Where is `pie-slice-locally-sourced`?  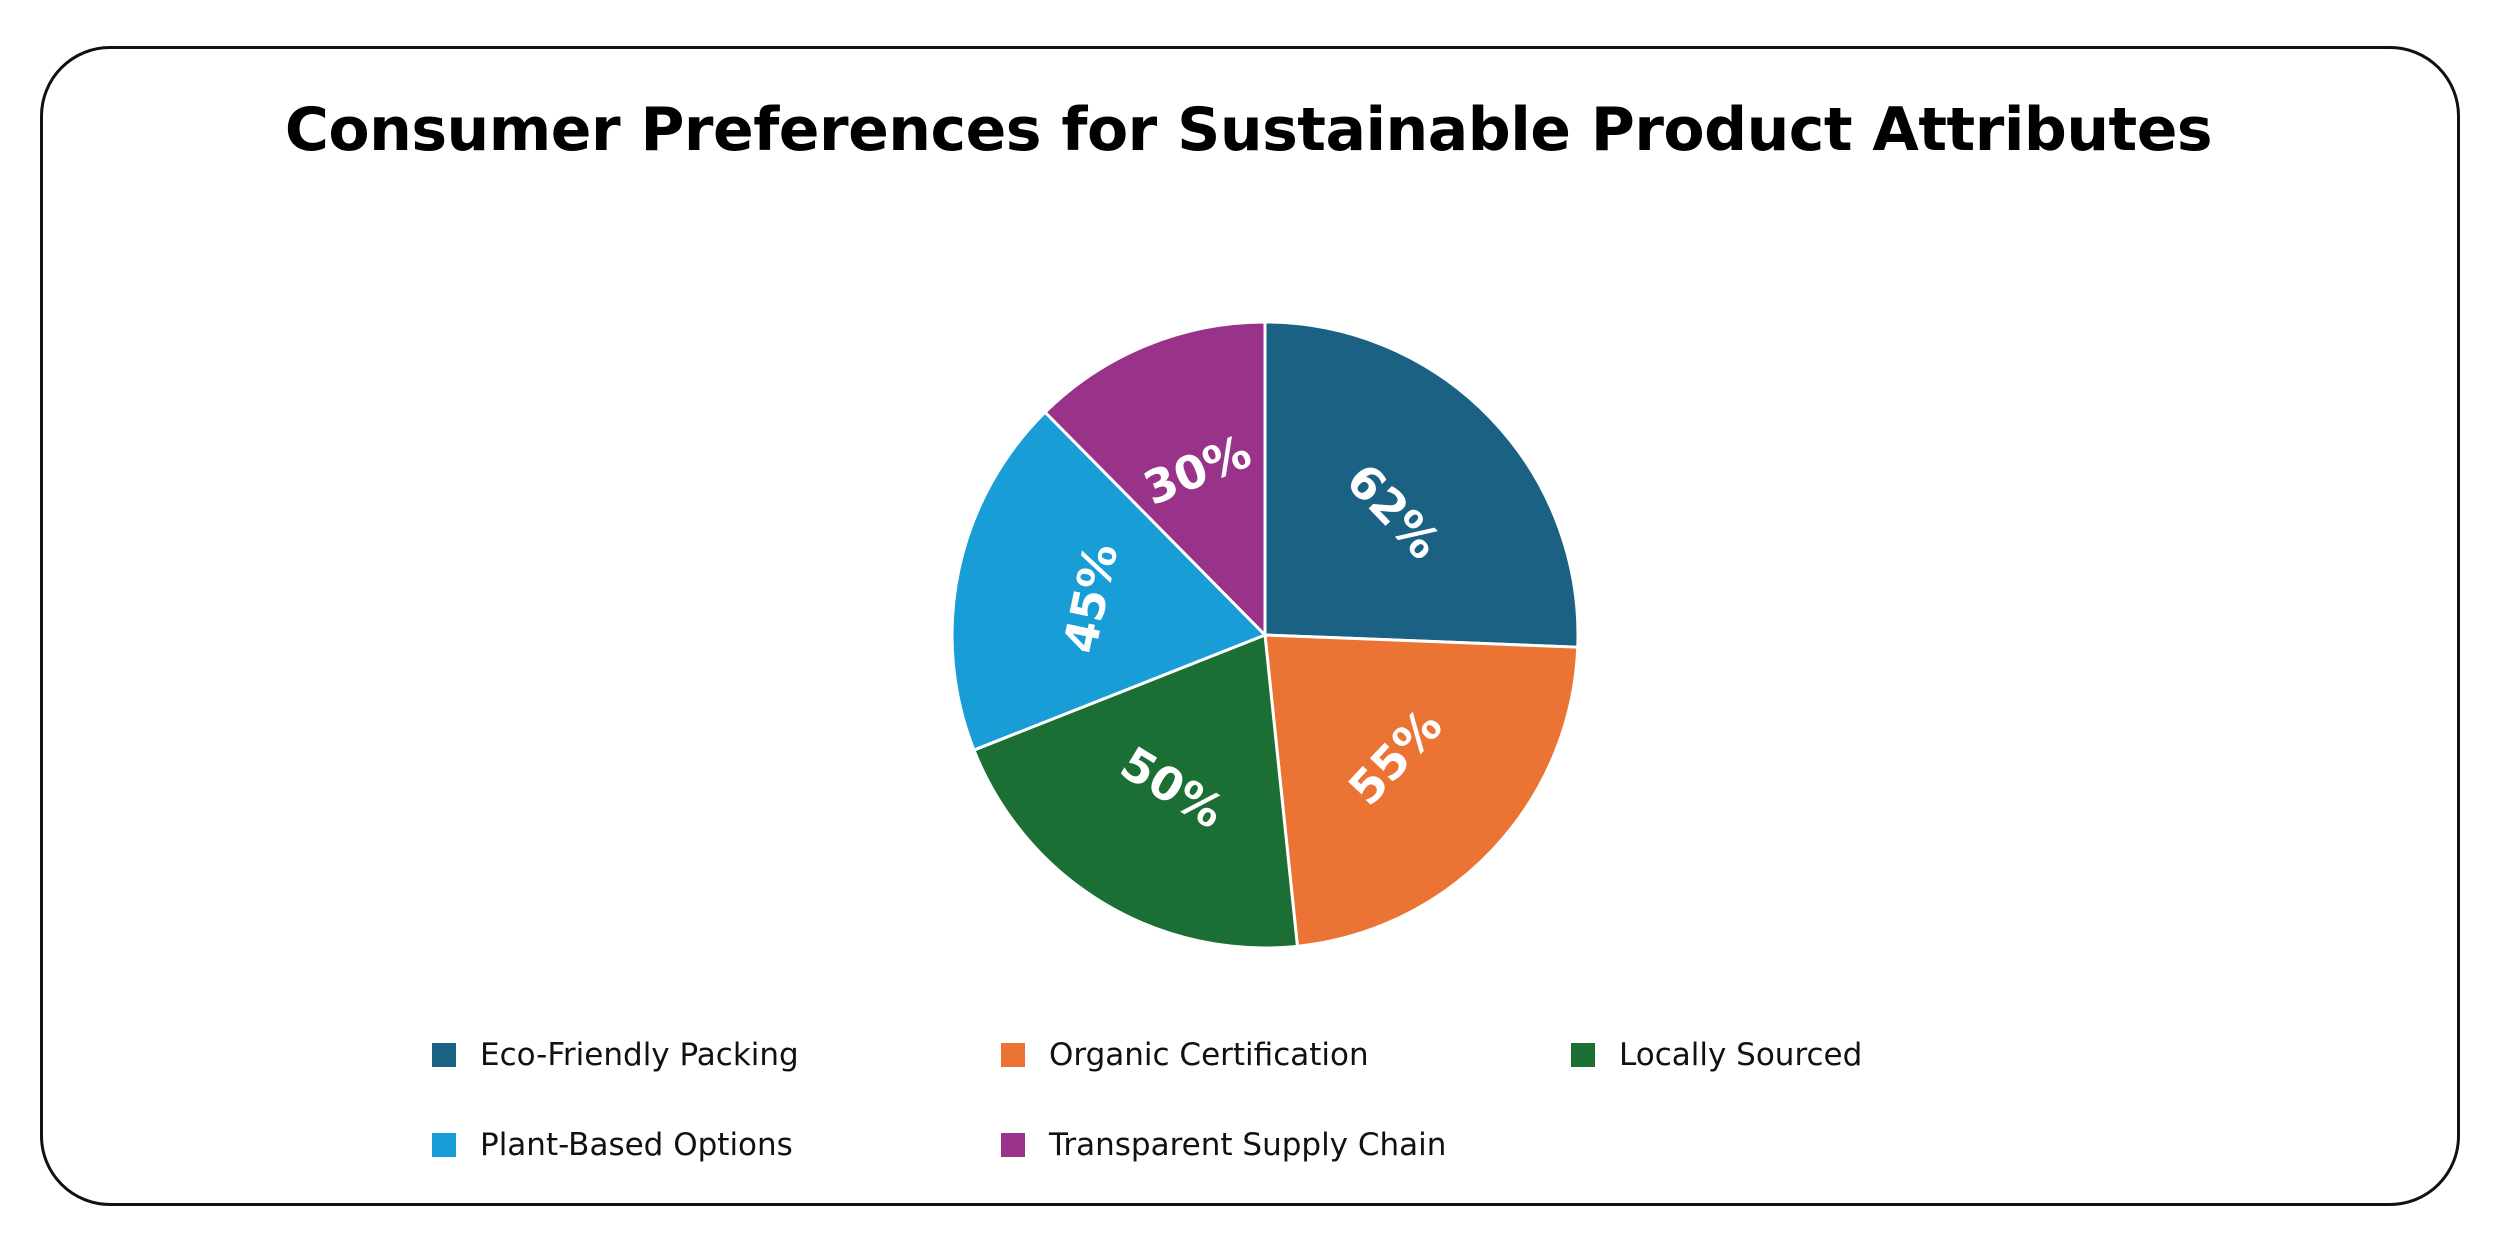 pie-slice-locally-sourced is located at coordinates (1135, 791).